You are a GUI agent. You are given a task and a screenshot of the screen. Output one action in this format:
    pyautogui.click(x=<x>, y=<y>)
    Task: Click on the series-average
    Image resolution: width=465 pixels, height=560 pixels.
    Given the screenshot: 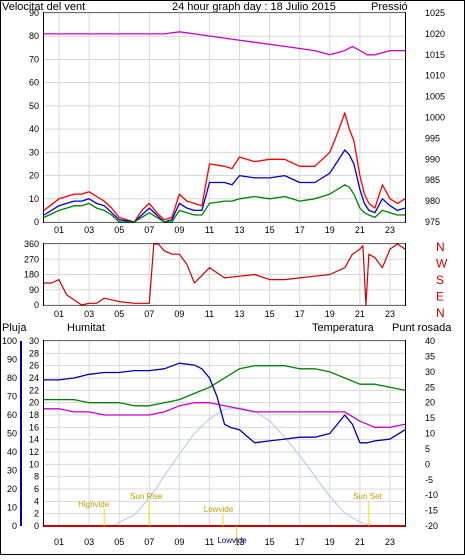 What is the action you would take?
    pyautogui.click(x=224, y=186)
    